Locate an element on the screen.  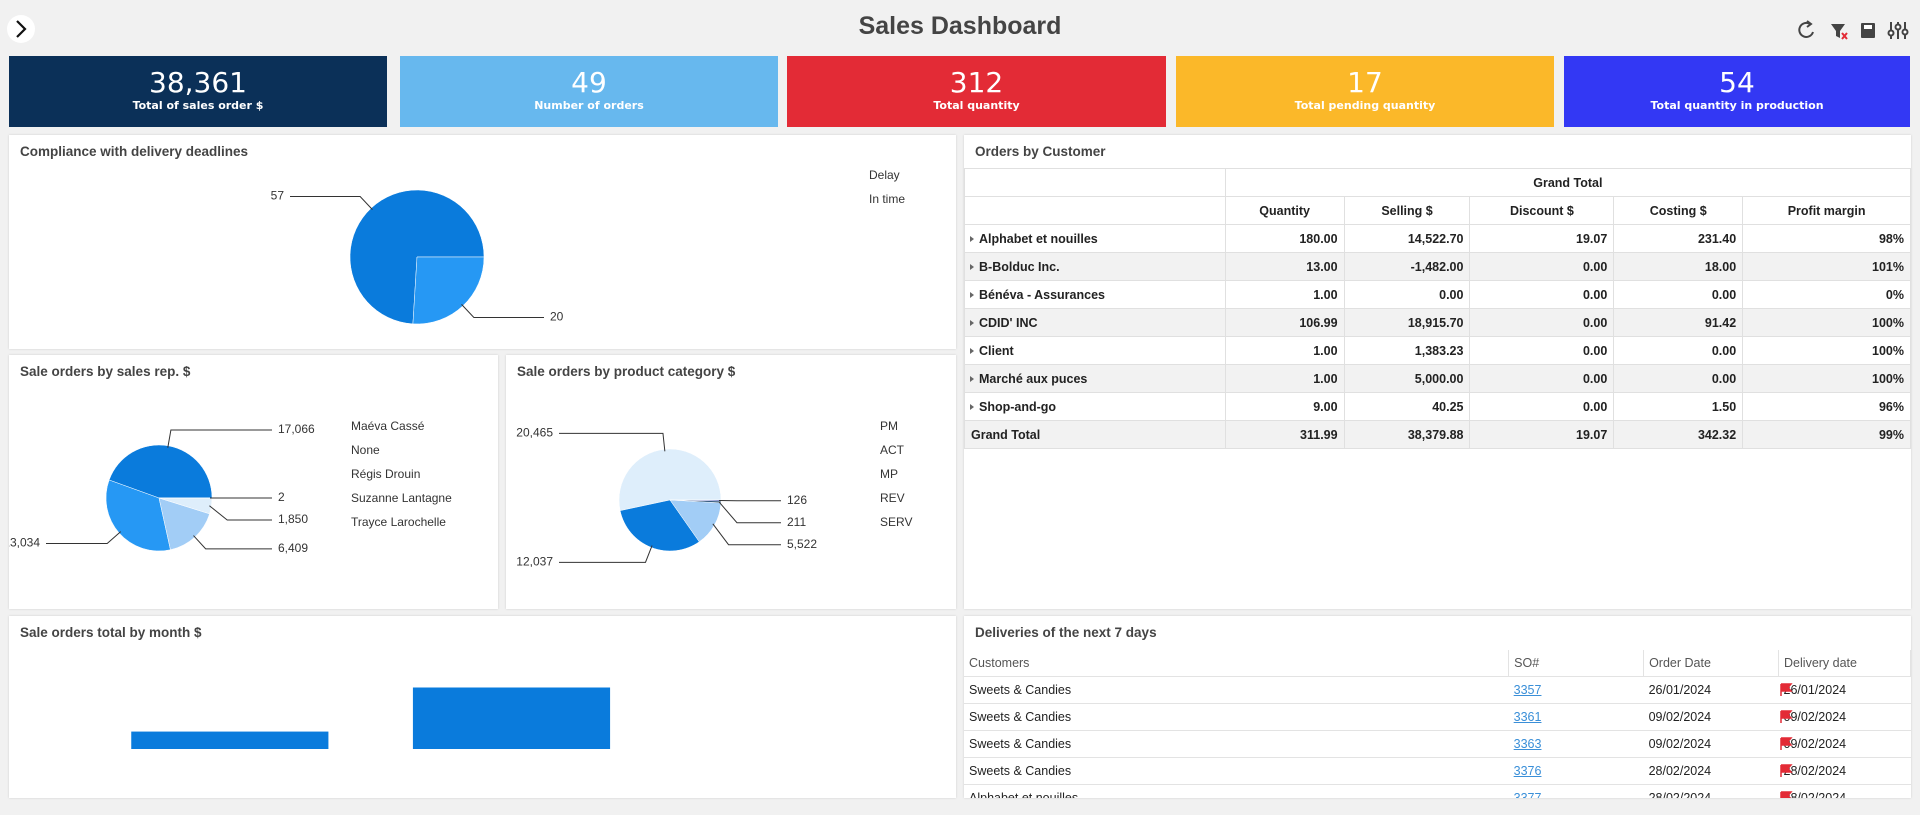
dashboard-title: Sales Dashboard is located at coordinates (960, 26).